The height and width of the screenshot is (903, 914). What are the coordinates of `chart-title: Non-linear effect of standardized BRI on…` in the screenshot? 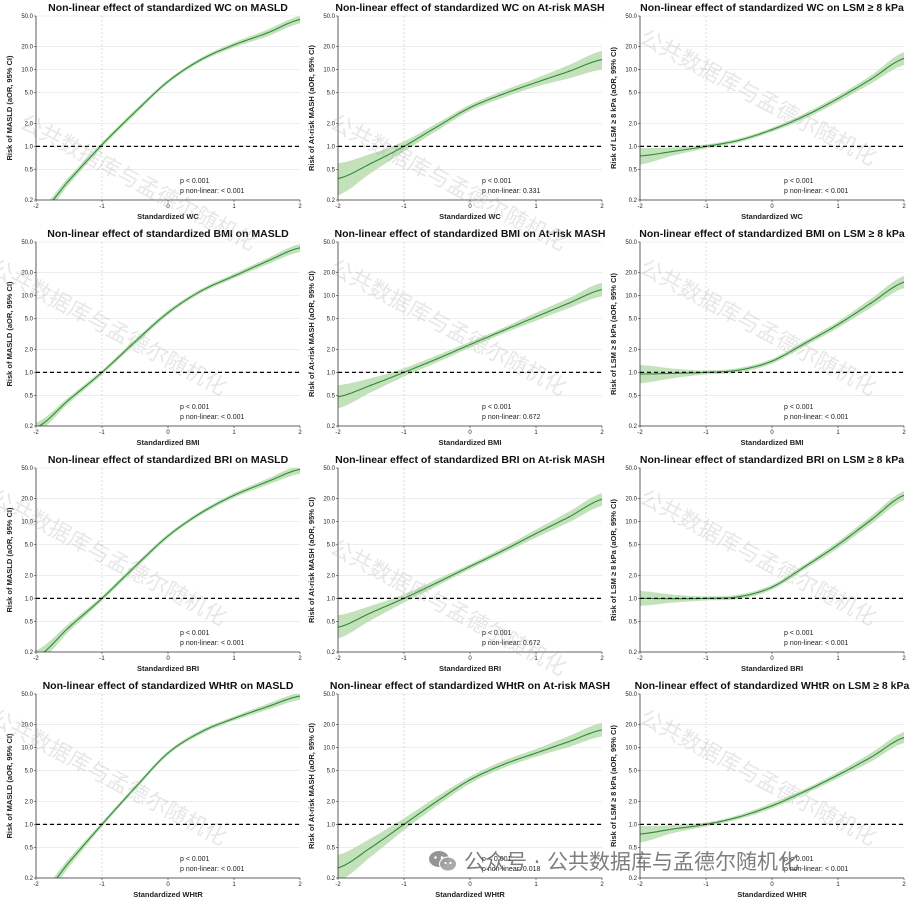 It's located at (772, 460).